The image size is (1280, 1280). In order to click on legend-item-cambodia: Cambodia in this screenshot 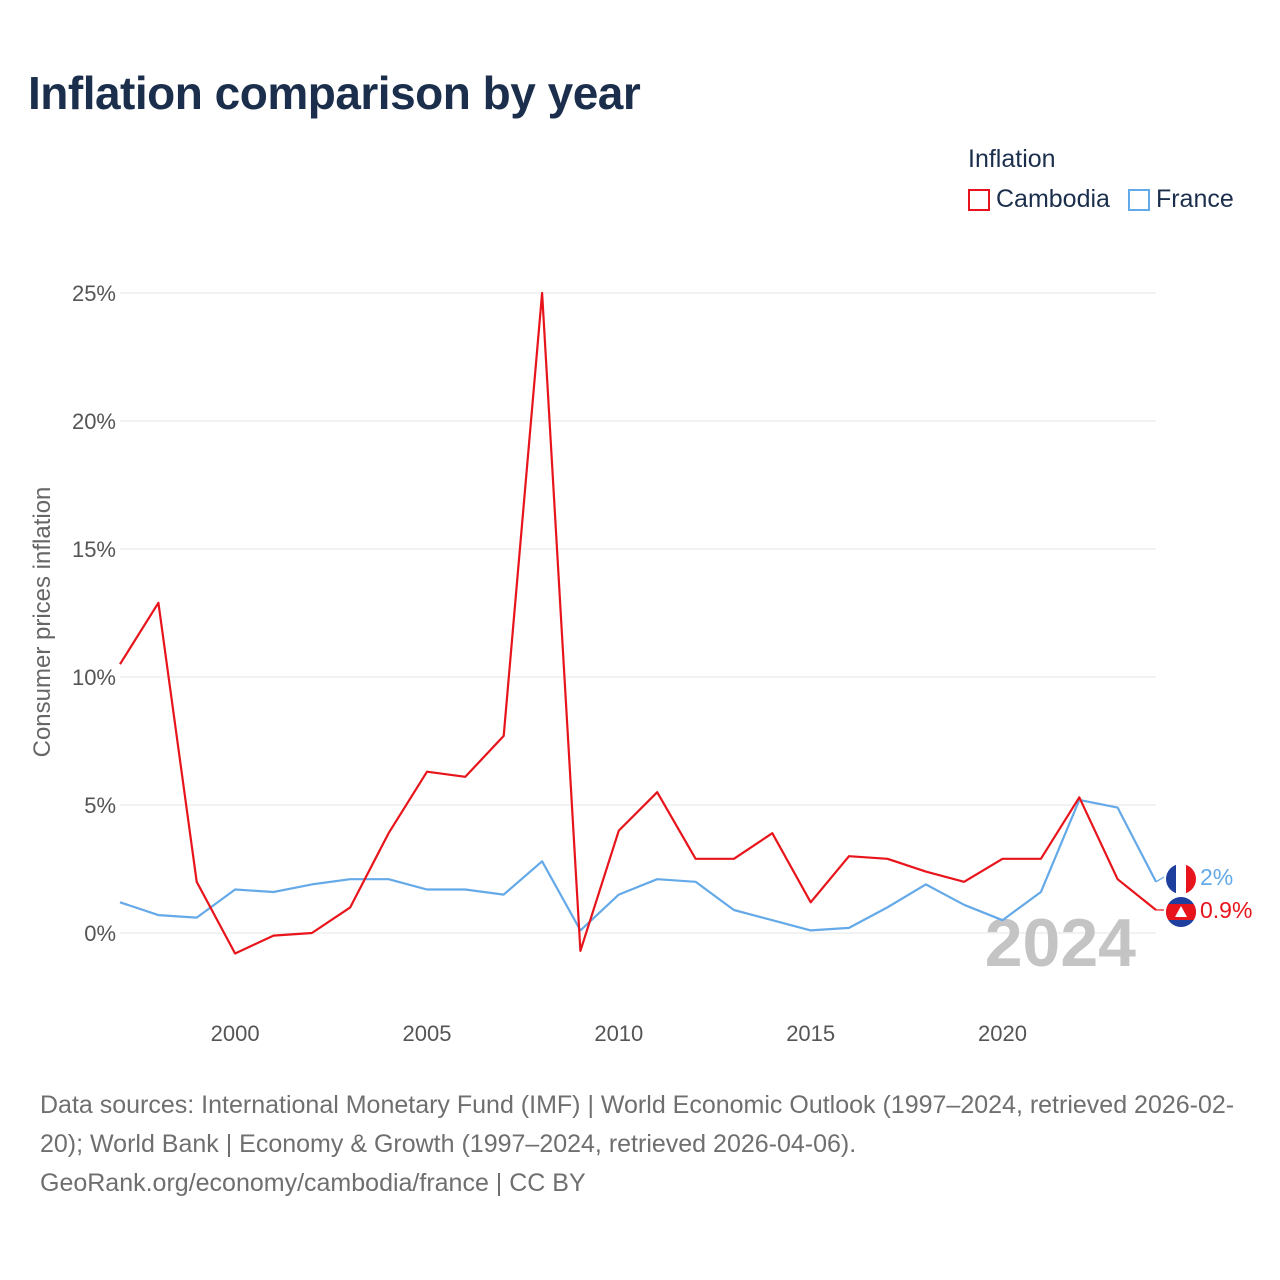, I will do `click(1039, 199)`.